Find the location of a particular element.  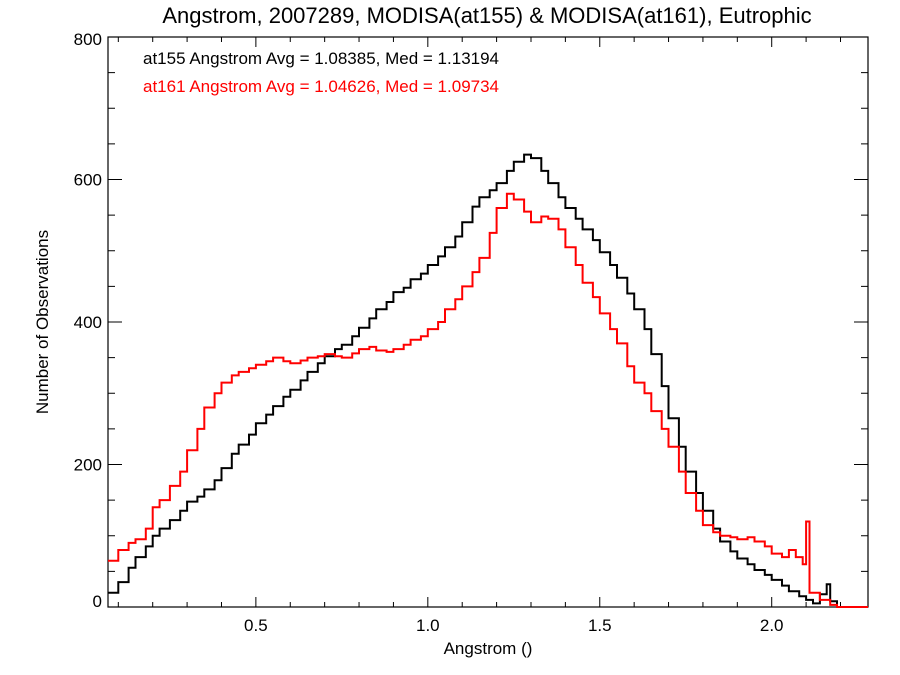

x-tick-label: 1.5 is located at coordinates (600, 625).